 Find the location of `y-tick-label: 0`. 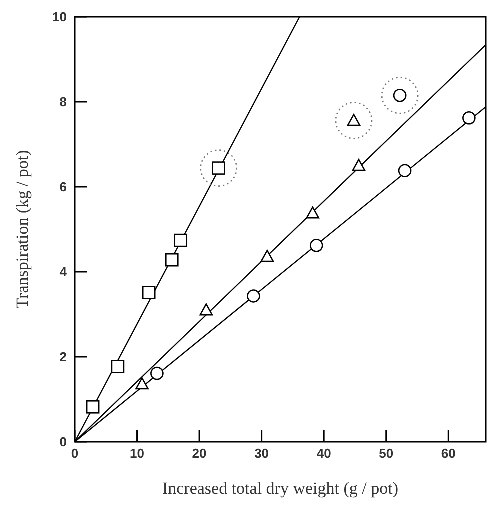

y-tick-label: 0 is located at coordinates (63, 442).